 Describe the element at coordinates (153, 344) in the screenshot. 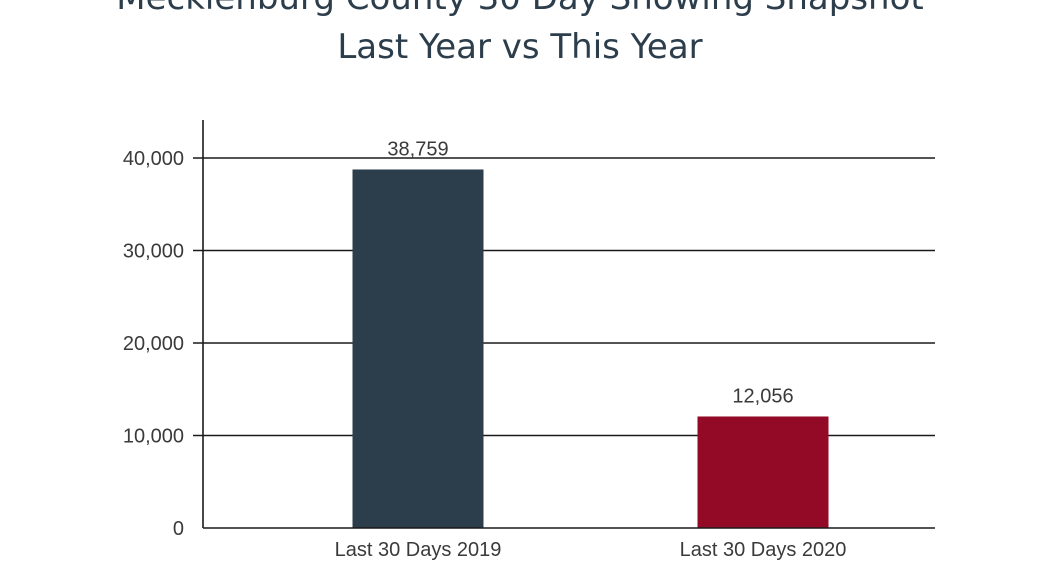

I see `y-tick-label: 20,000` at that location.